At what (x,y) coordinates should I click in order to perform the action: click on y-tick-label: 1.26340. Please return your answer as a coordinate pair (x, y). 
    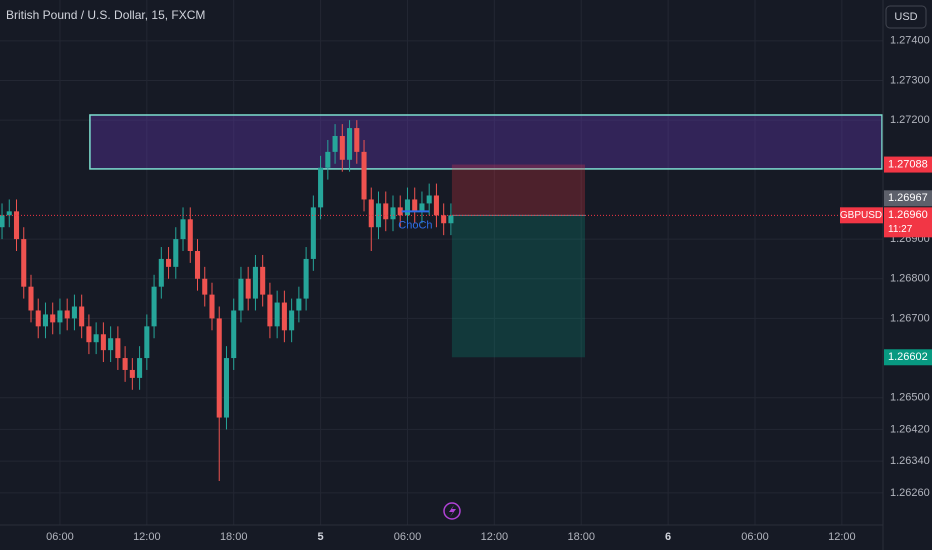
    Looking at the image, I should click on (910, 461).